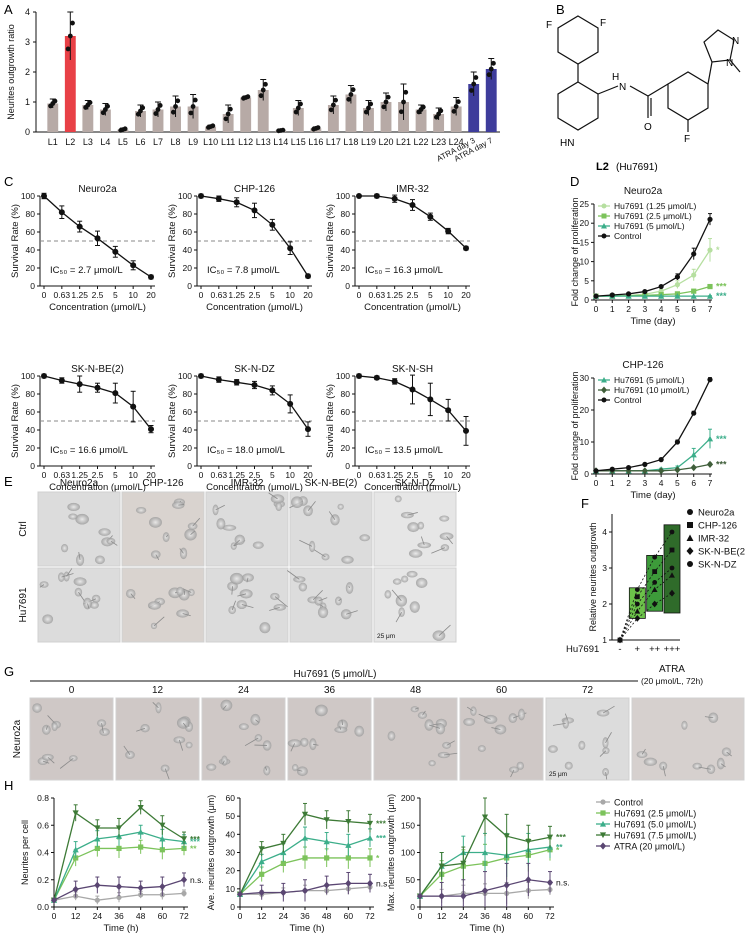  What do you see at coordinates (228, 142) in the screenshot?
I see `a-category-label: L11` at bounding box center [228, 142].